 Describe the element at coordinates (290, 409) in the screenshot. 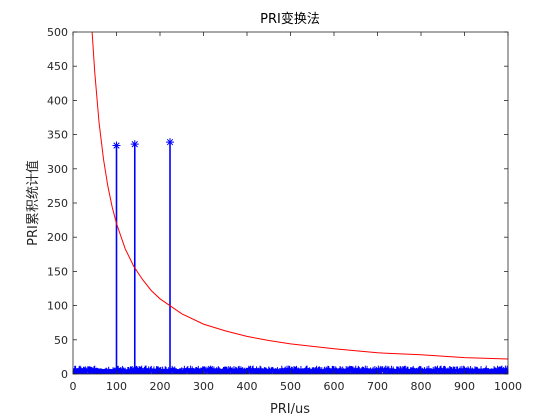

I see `x-axis-label: PRI/us` at that location.